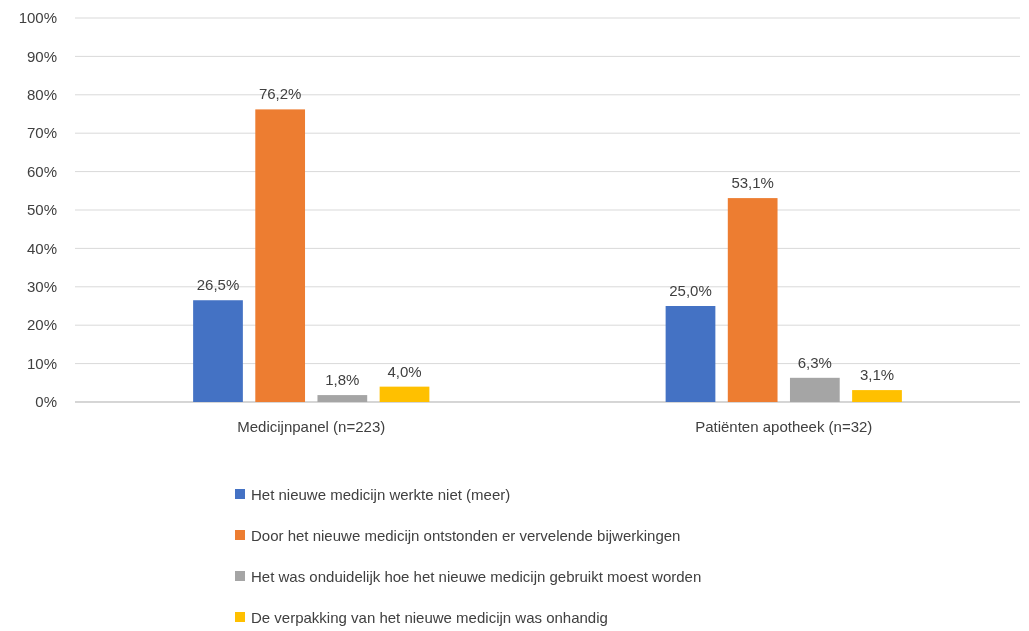 Image resolution: width=1029 pixels, height=631 pixels. Describe the element at coordinates (46, 402) in the screenshot. I see `y-tick-label: 0%` at that location.